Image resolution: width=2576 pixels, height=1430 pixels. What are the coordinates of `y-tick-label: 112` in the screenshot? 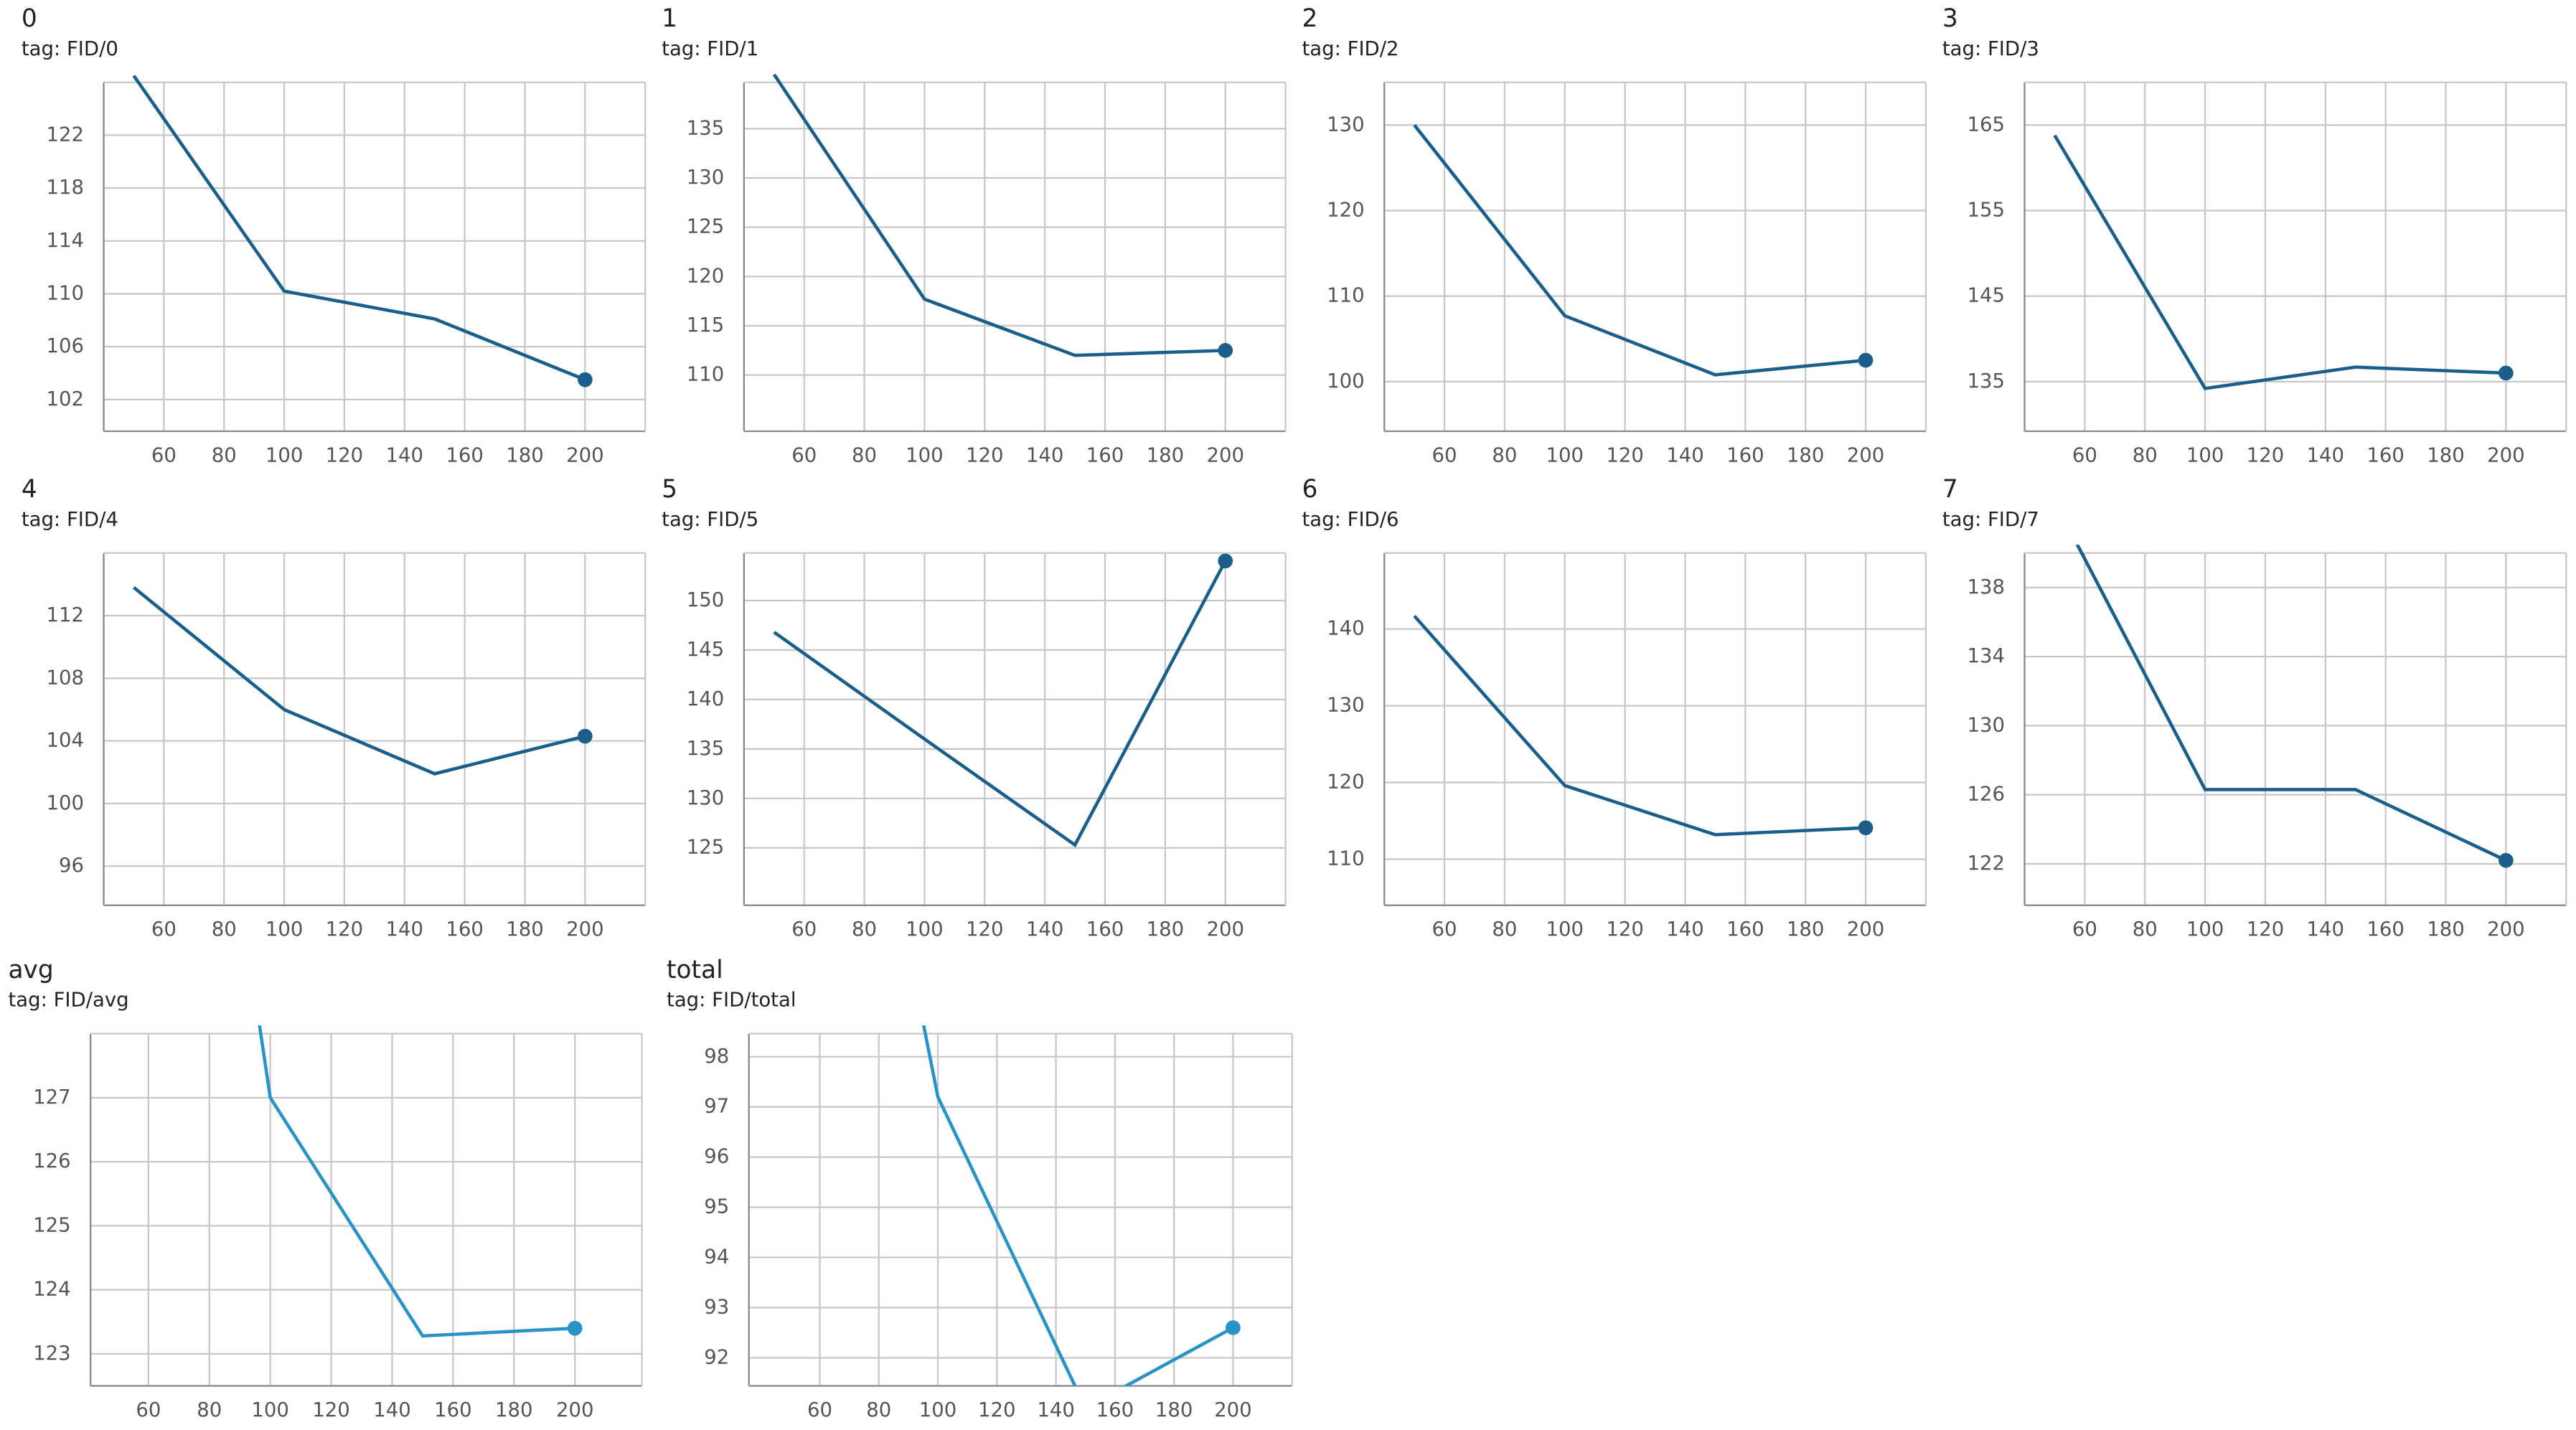 It's located at (65, 614).